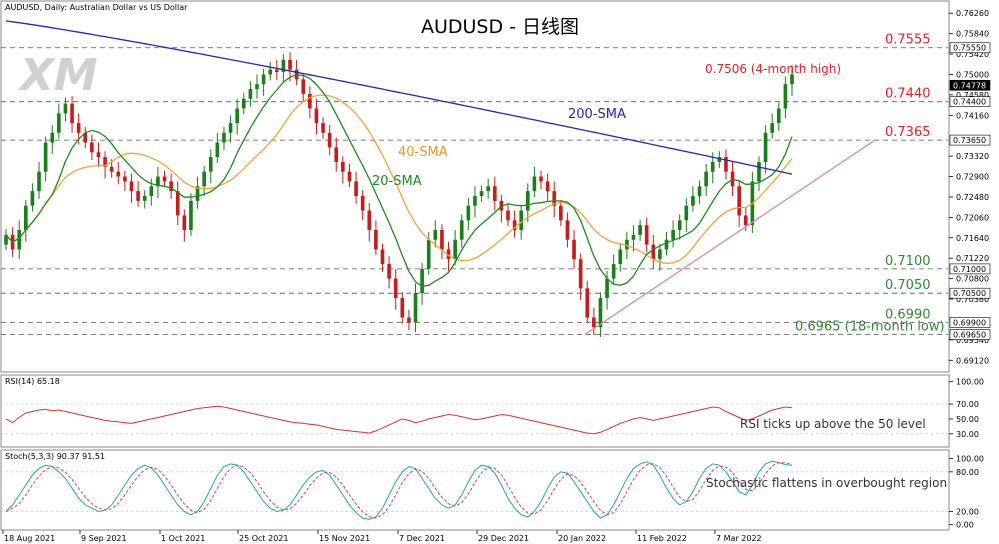 Image resolution: width=999 pixels, height=544 pixels. What do you see at coordinates (972, 74) in the screenshot?
I see `price-tick-label: 0.75000` at bounding box center [972, 74].